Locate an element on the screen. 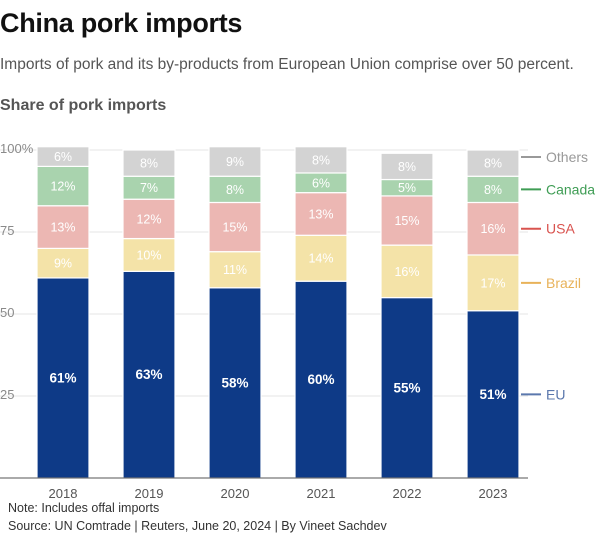 This screenshot has width=600, height=538. data-label-brazil: 11% is located at coordinates (235, 270).